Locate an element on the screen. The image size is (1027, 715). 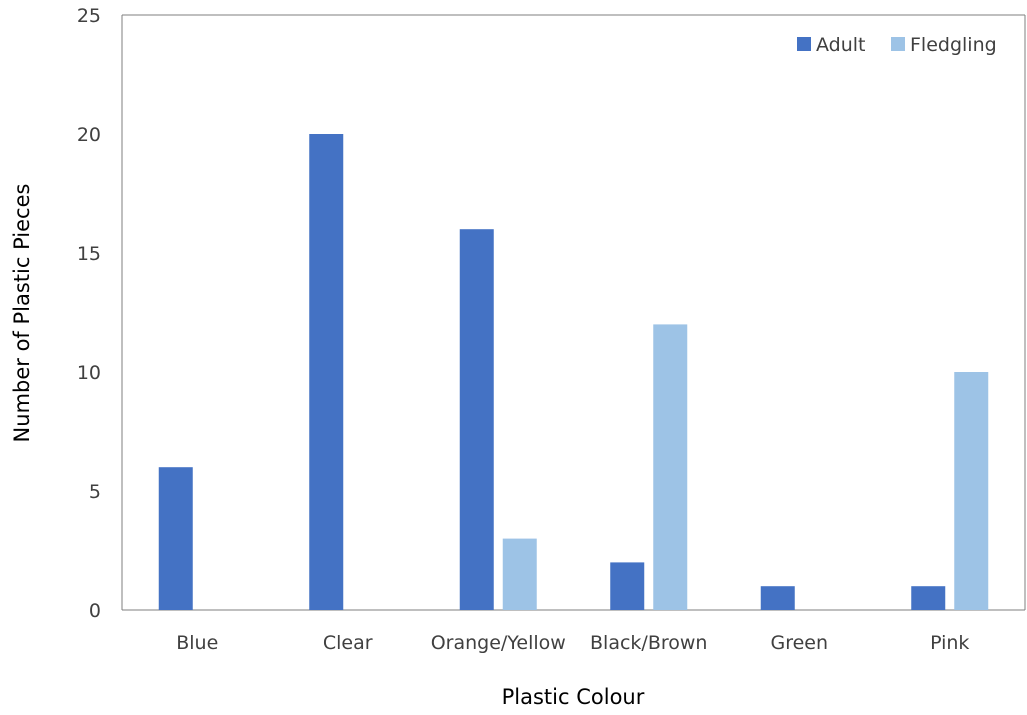
x-tick-label: Black/Brown is located at coordinates (648, 643).